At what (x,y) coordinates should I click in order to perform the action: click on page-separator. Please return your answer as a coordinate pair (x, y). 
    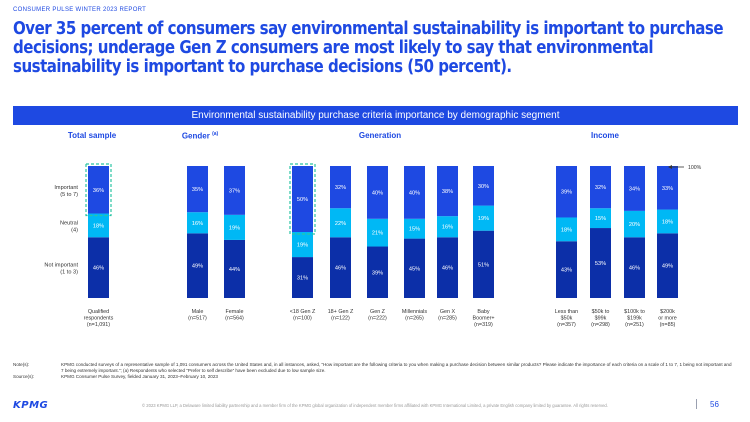
    Looking at the image, I should click on (696, 404).